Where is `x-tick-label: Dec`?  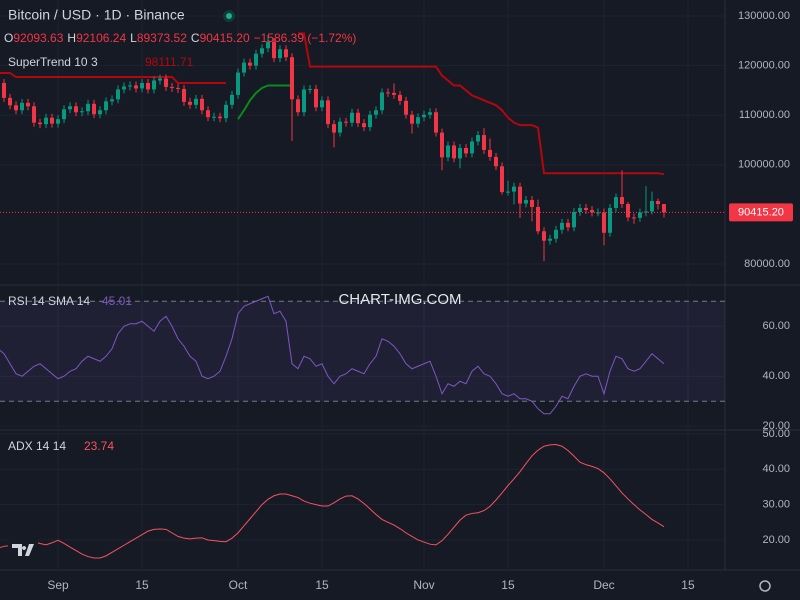
x-tick-label: Dec is located at coordinates (603, 585).